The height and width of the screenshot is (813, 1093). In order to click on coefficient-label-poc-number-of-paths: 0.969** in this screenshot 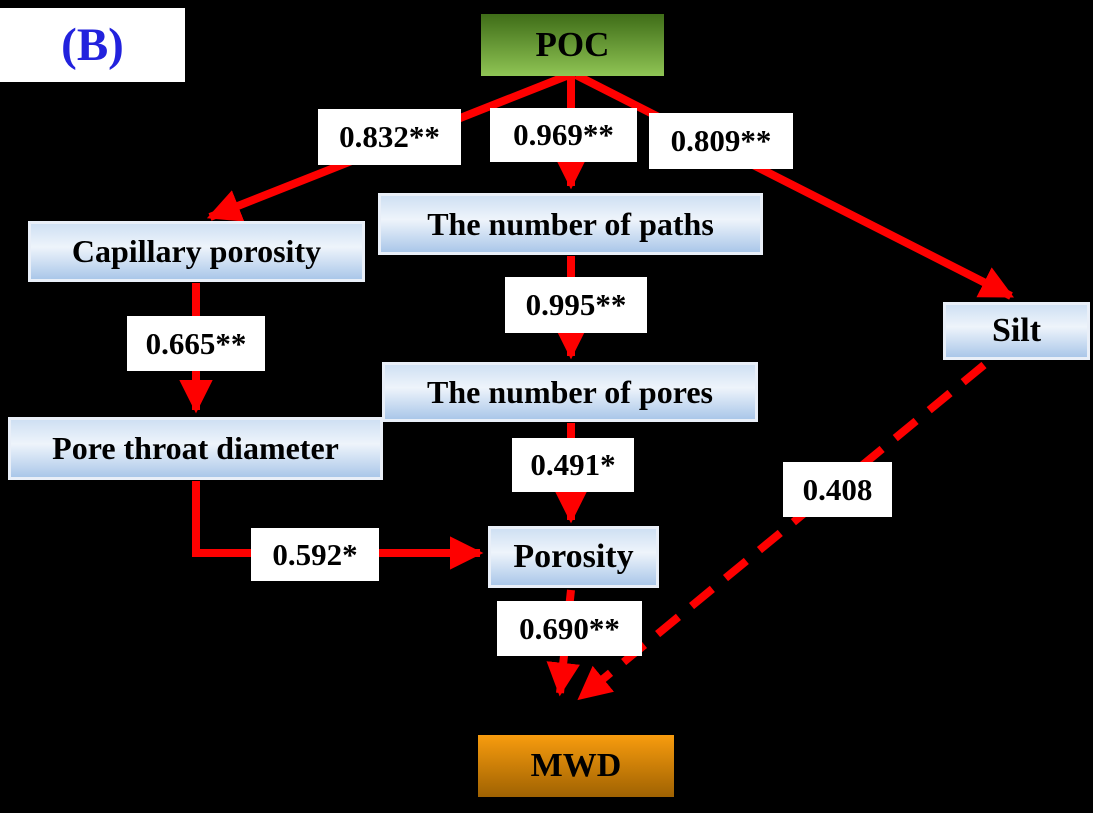, I will do `click(563, 135)`.